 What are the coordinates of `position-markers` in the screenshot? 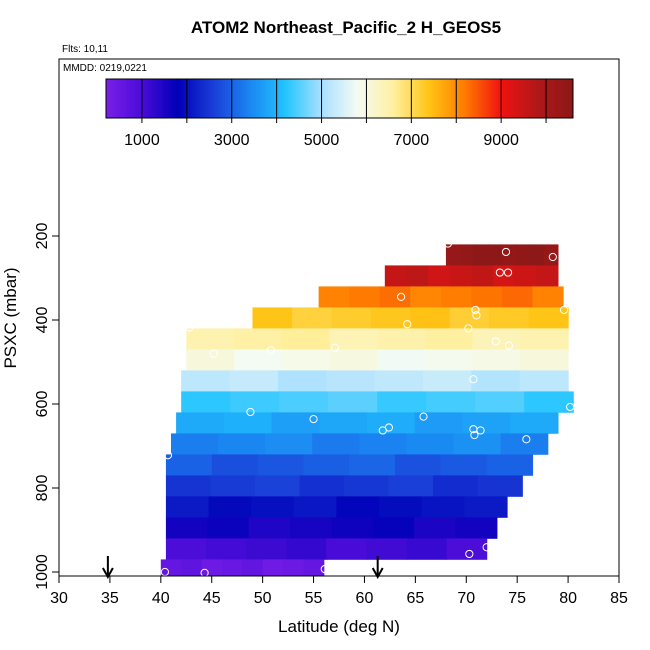 It's located at (242, 568).